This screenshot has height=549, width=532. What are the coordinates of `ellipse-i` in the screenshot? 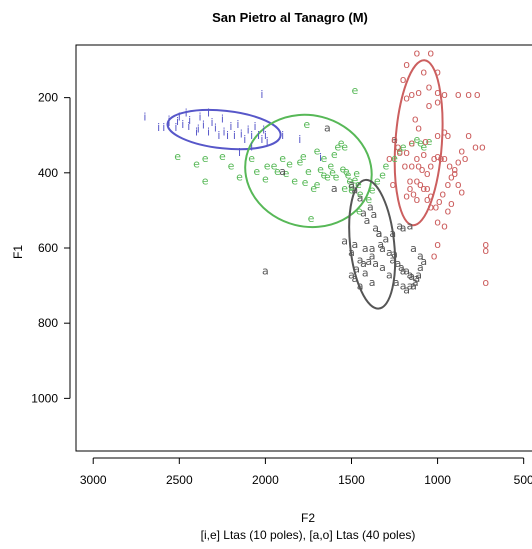 It's located at (224, 129).